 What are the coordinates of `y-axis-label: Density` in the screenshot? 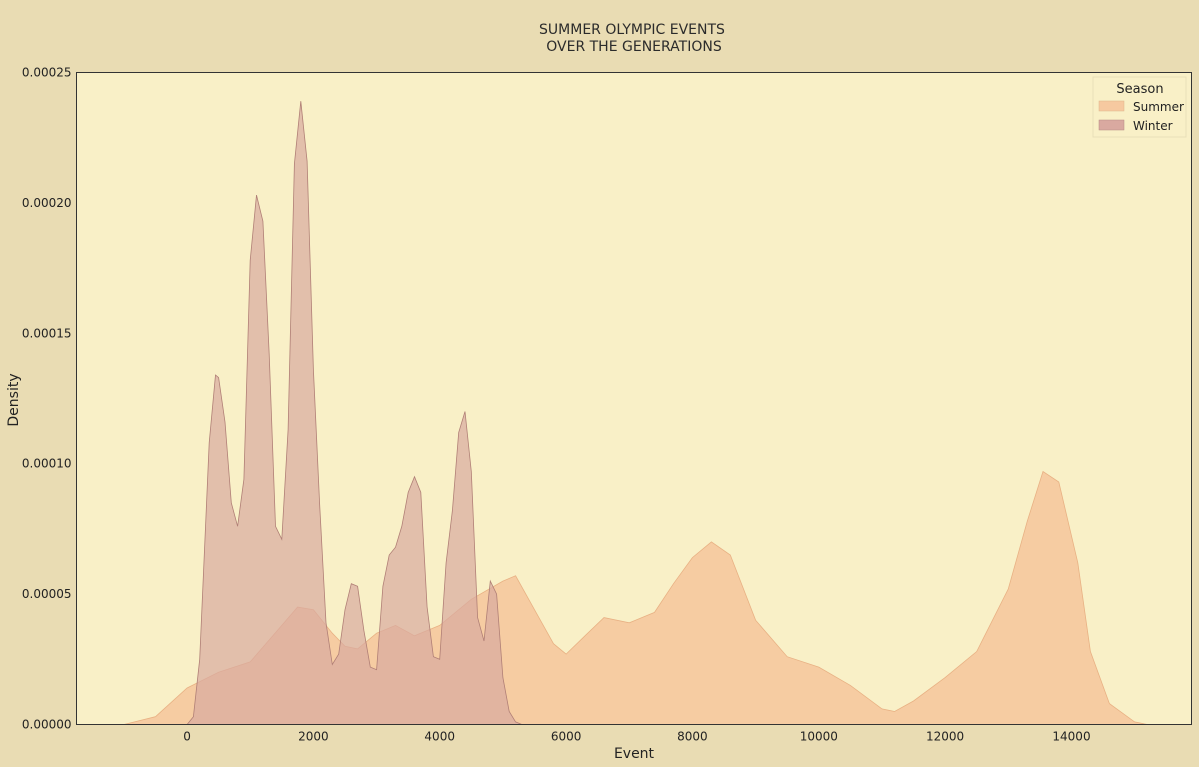 It's located at (14, 399).